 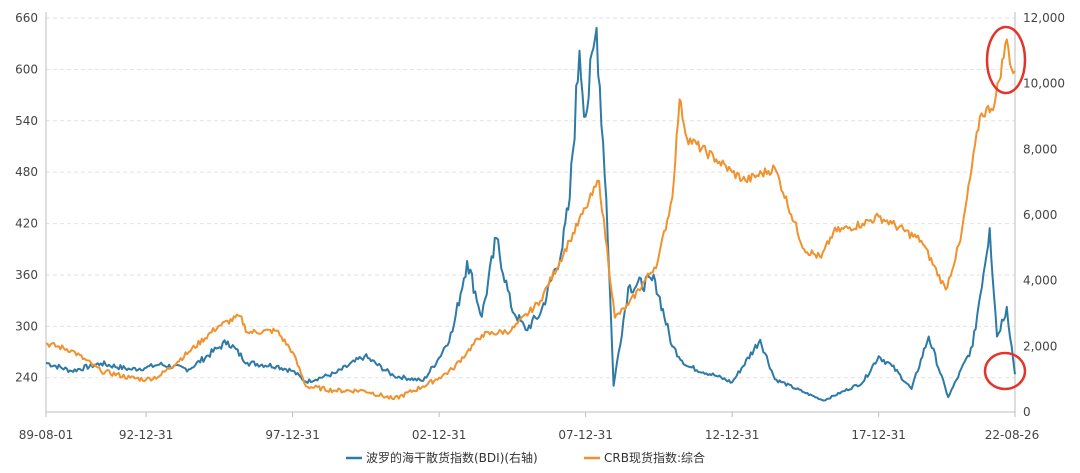 I want to click on right-tick-label: 10,000, so click(x=1044, y=84).